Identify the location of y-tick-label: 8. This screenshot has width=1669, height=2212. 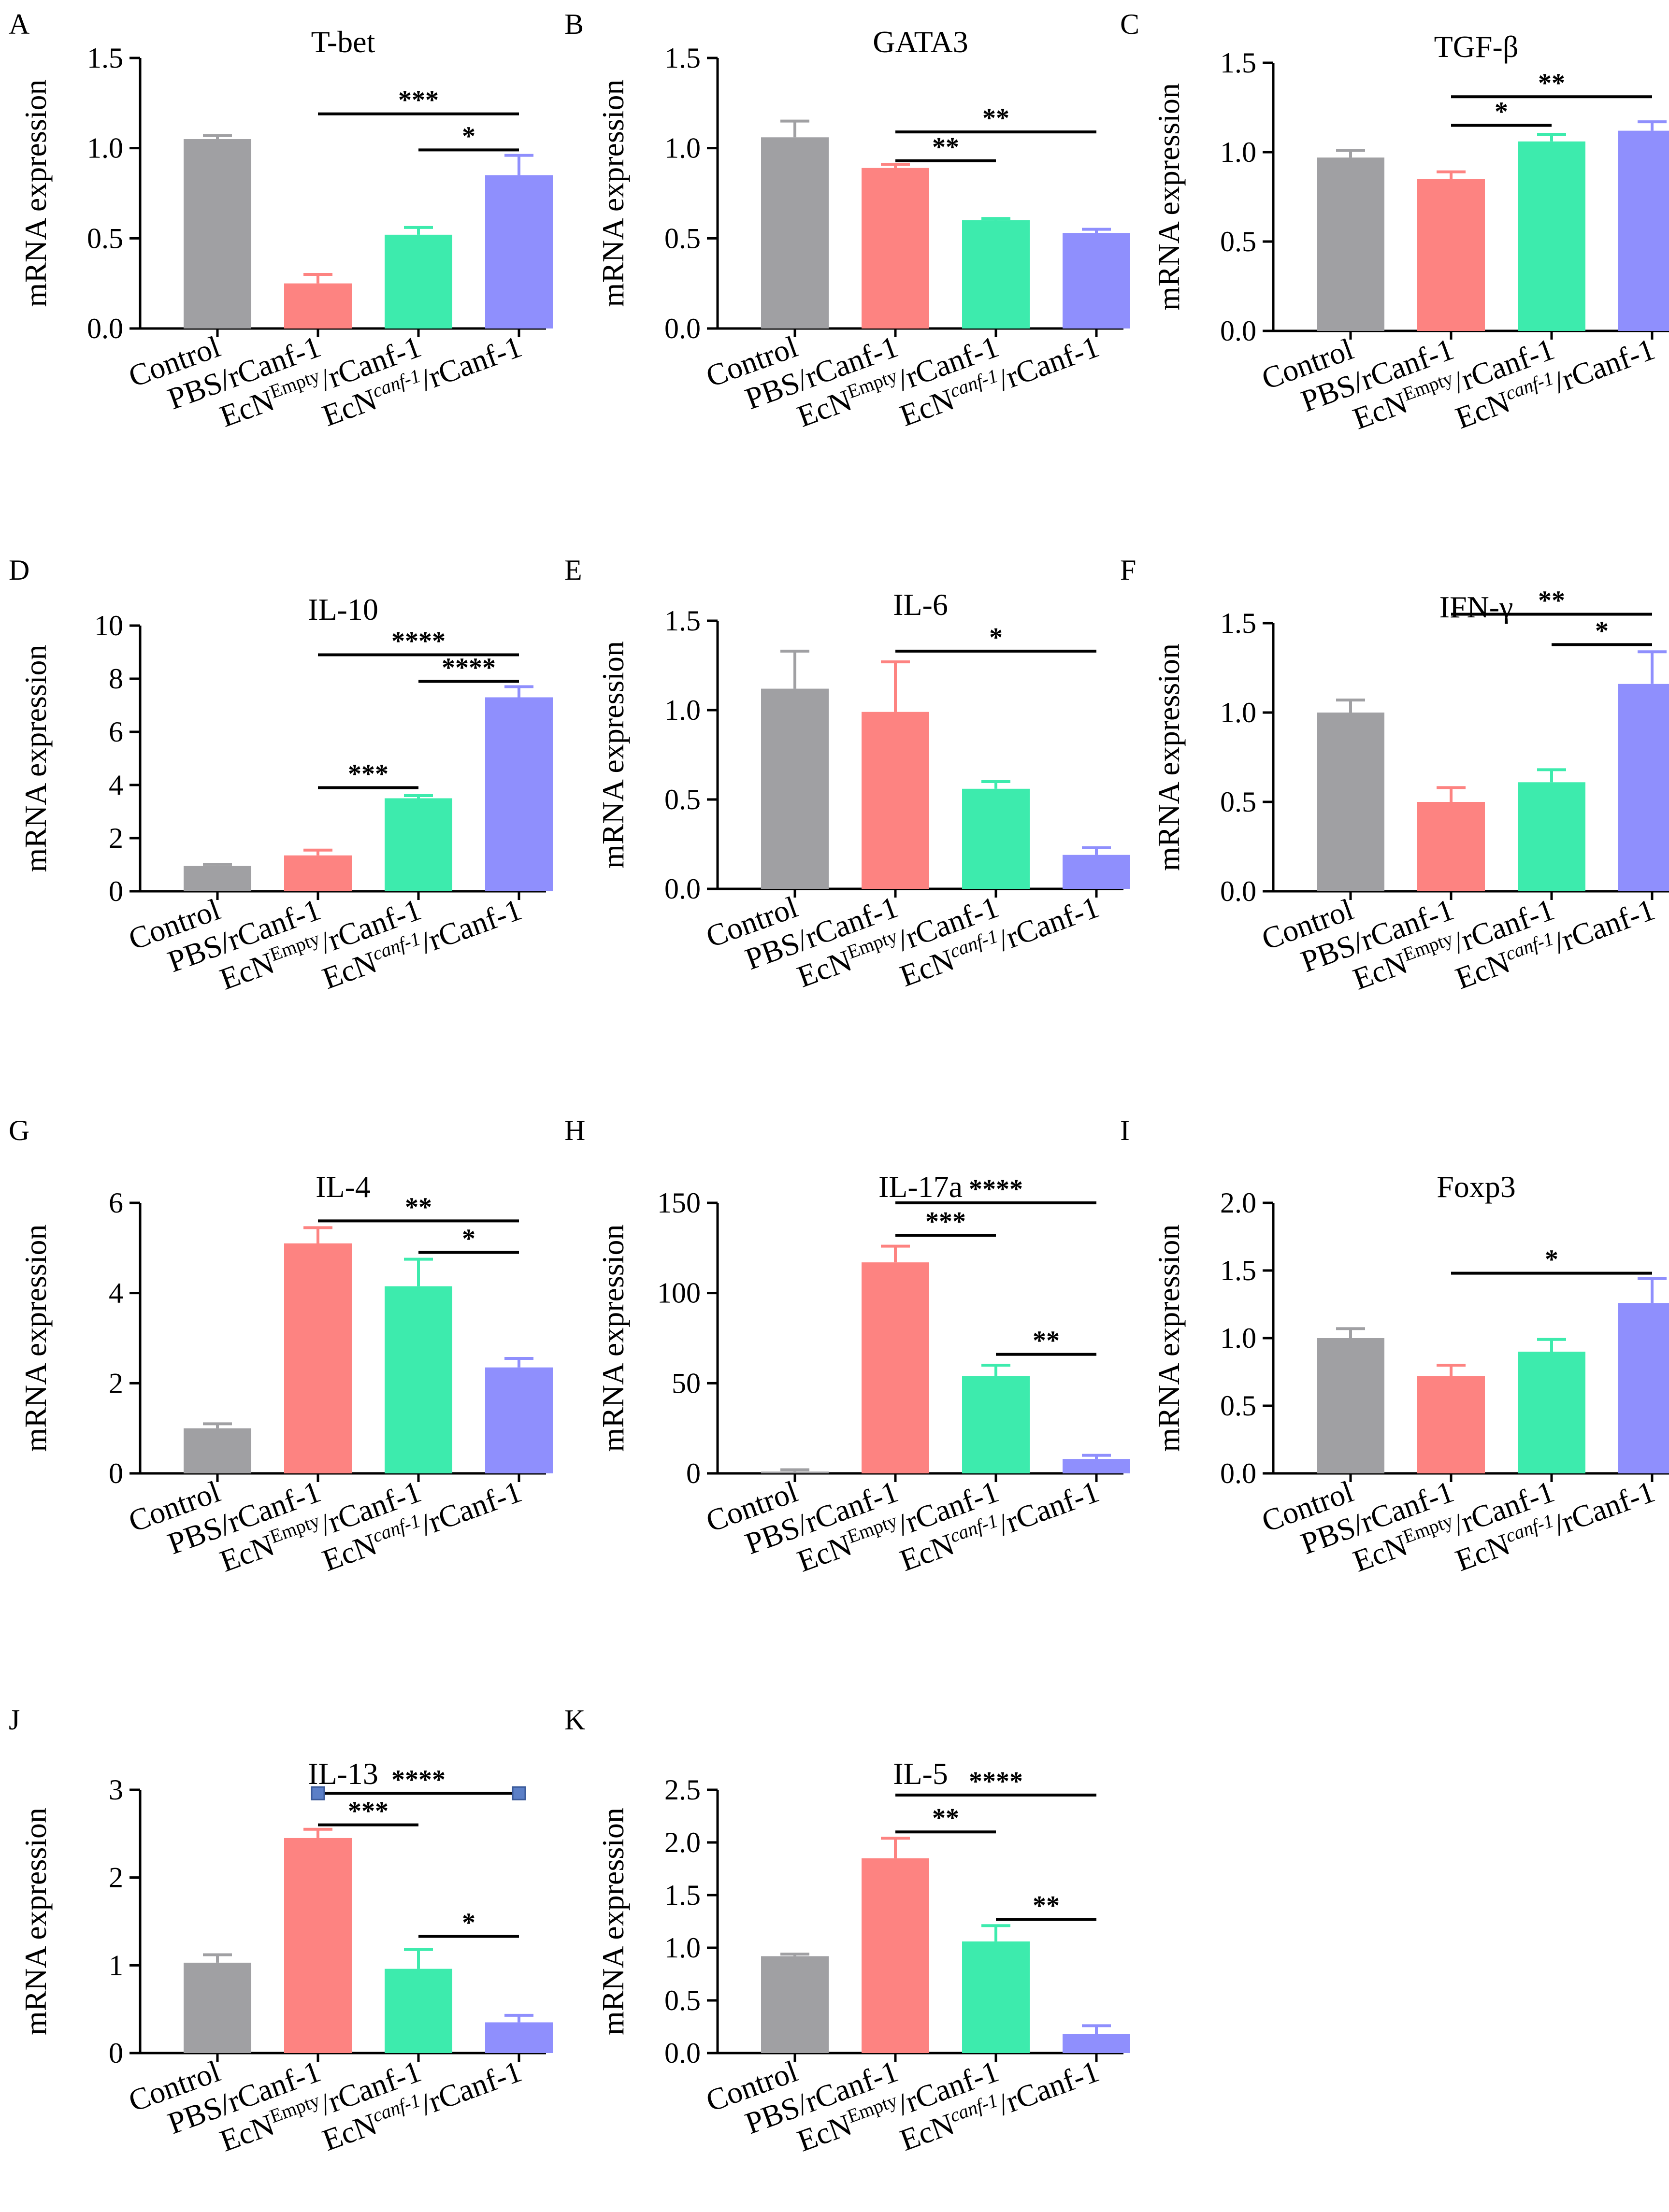
(116, 679).